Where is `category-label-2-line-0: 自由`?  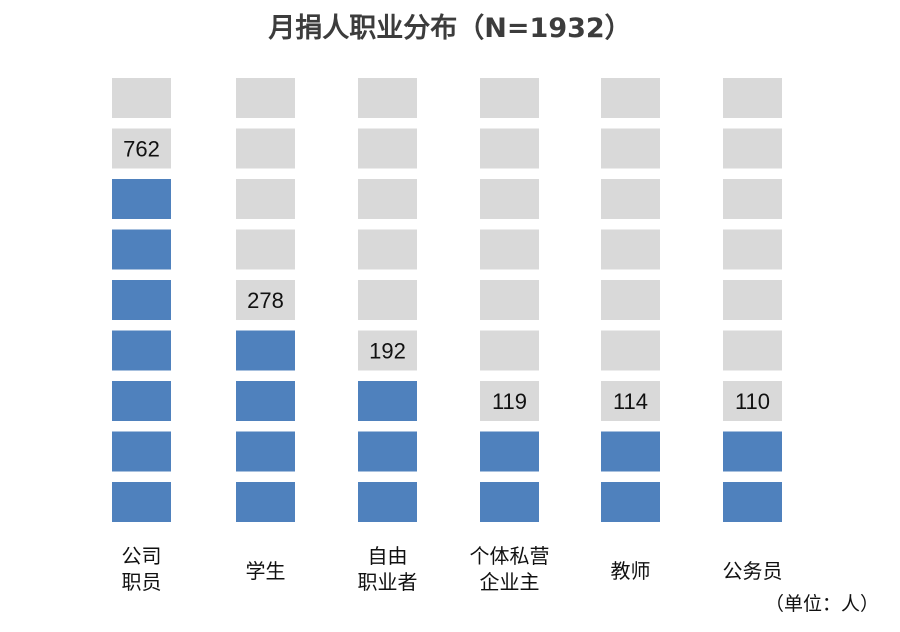 category-label-2-line-0: 自由 is located at coordinates (388, 556).